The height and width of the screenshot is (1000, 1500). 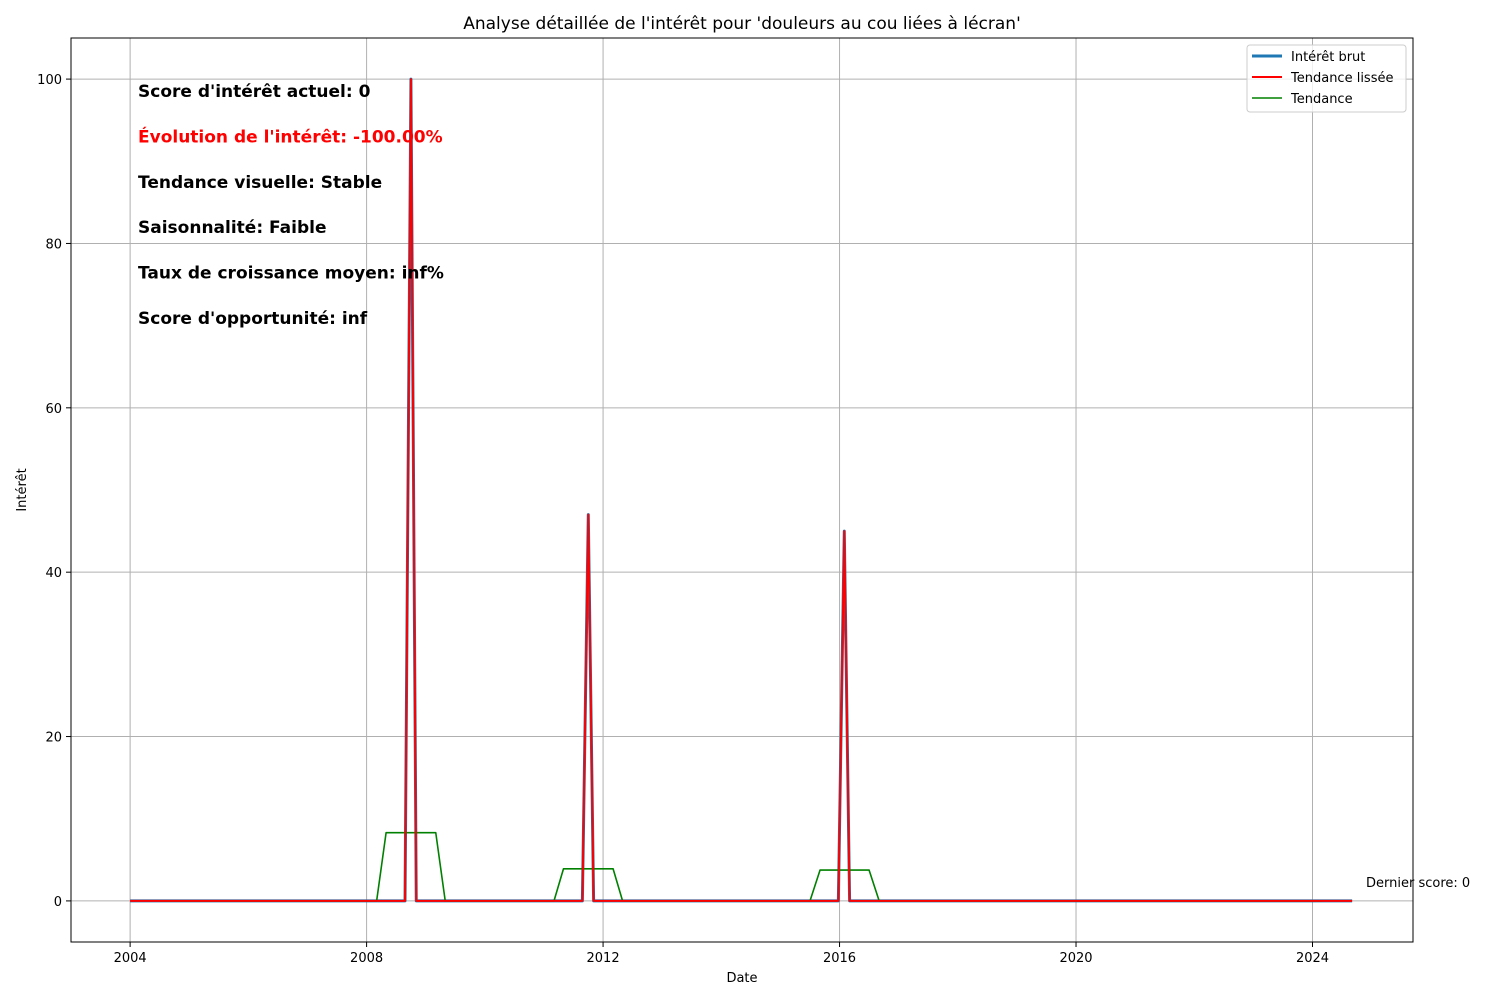 I want to click on x-tick-label: 2004, so click(x=130, y=958).